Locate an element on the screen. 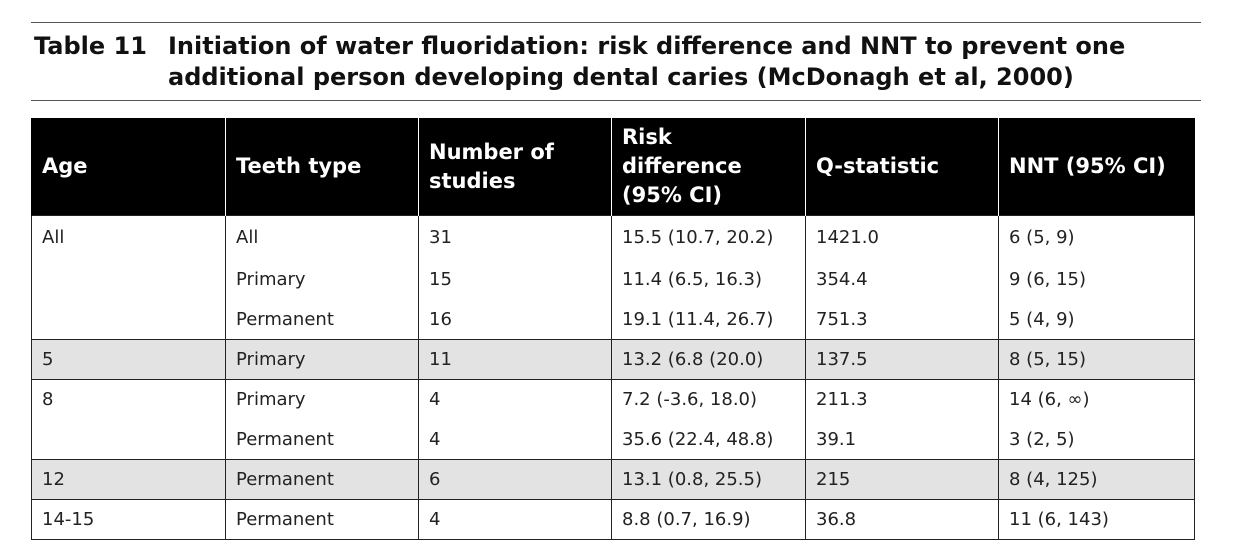 Image resolution: width=1248 pixels, height=540 pixels. cell-number-of-studies: 16 is located at coordinates (515, 319).